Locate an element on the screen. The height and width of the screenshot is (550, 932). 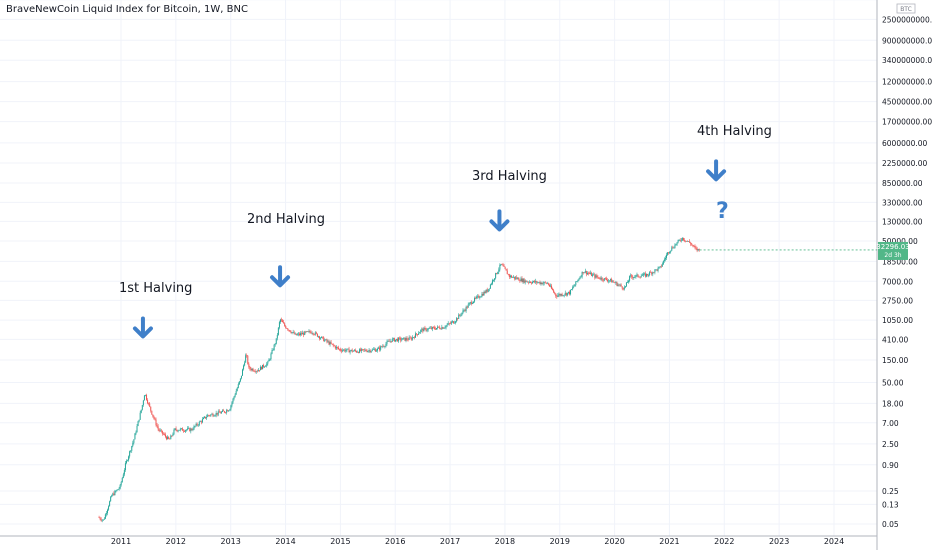
y-tick-label: 330000.00 is located at coordinates (902, 202).